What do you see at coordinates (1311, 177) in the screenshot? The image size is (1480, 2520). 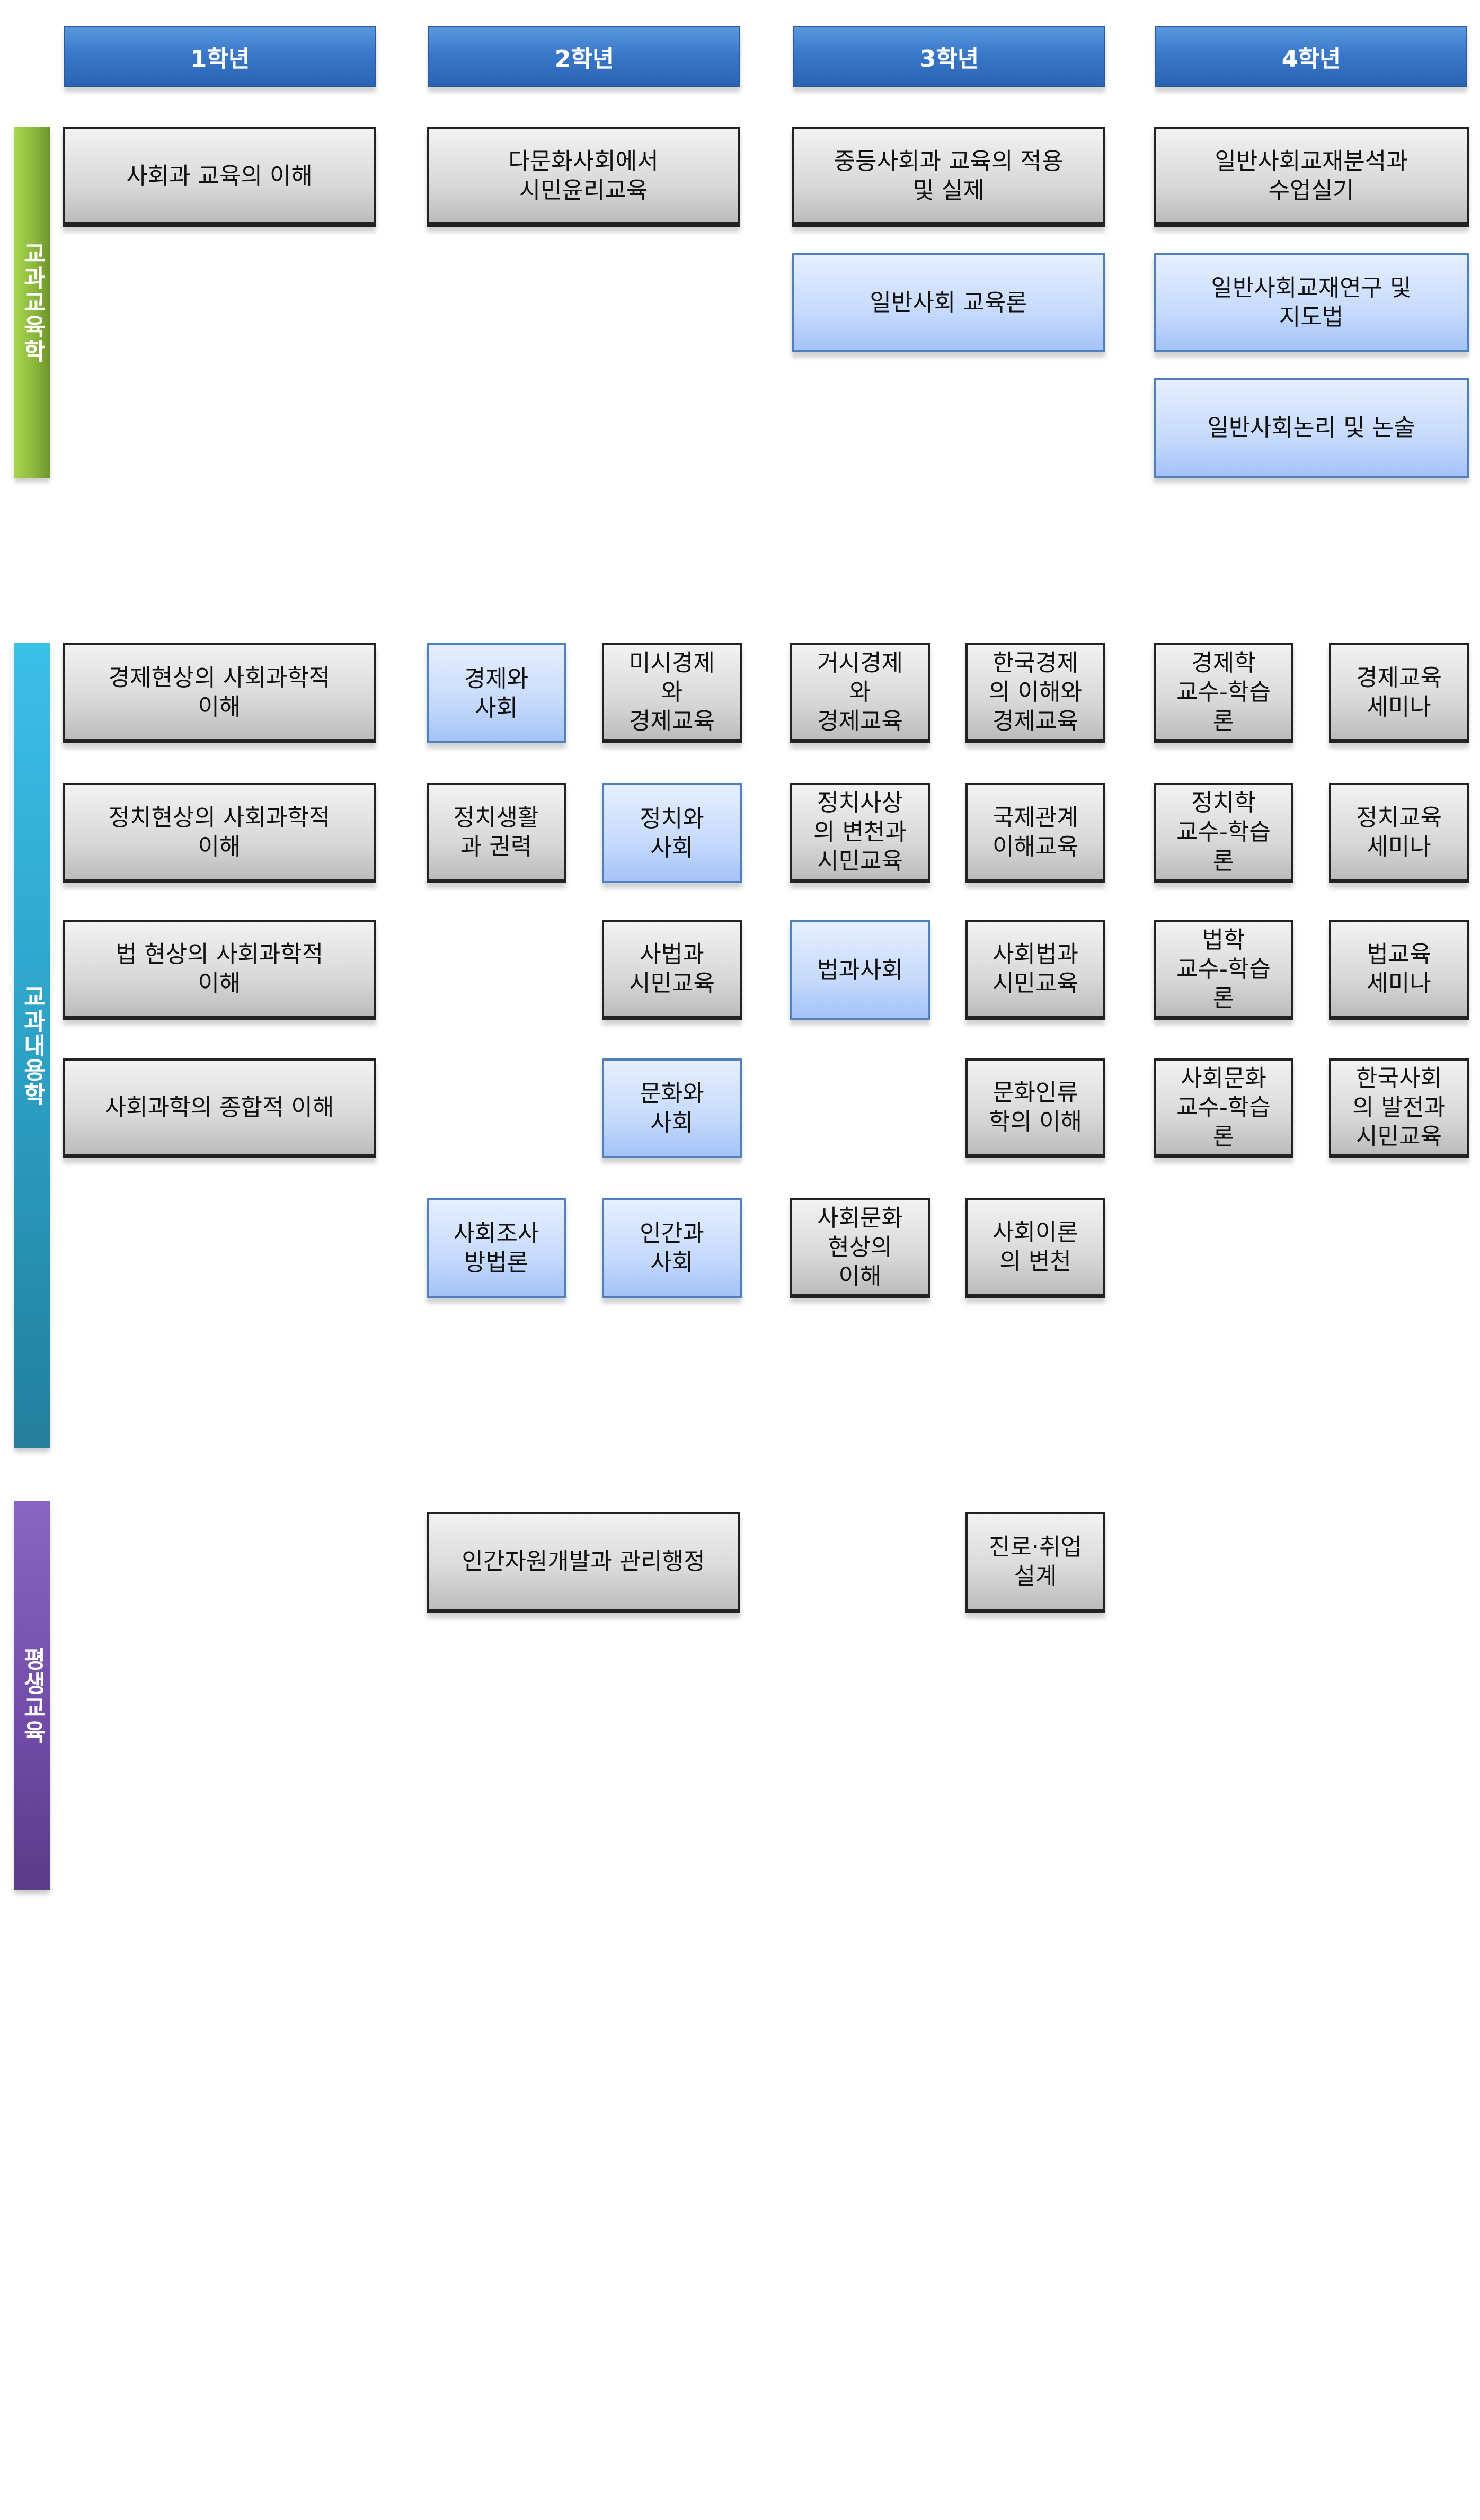 I see `course-box: 일반사회교재분석과 수업실기` at bounding box center [1311, 177].